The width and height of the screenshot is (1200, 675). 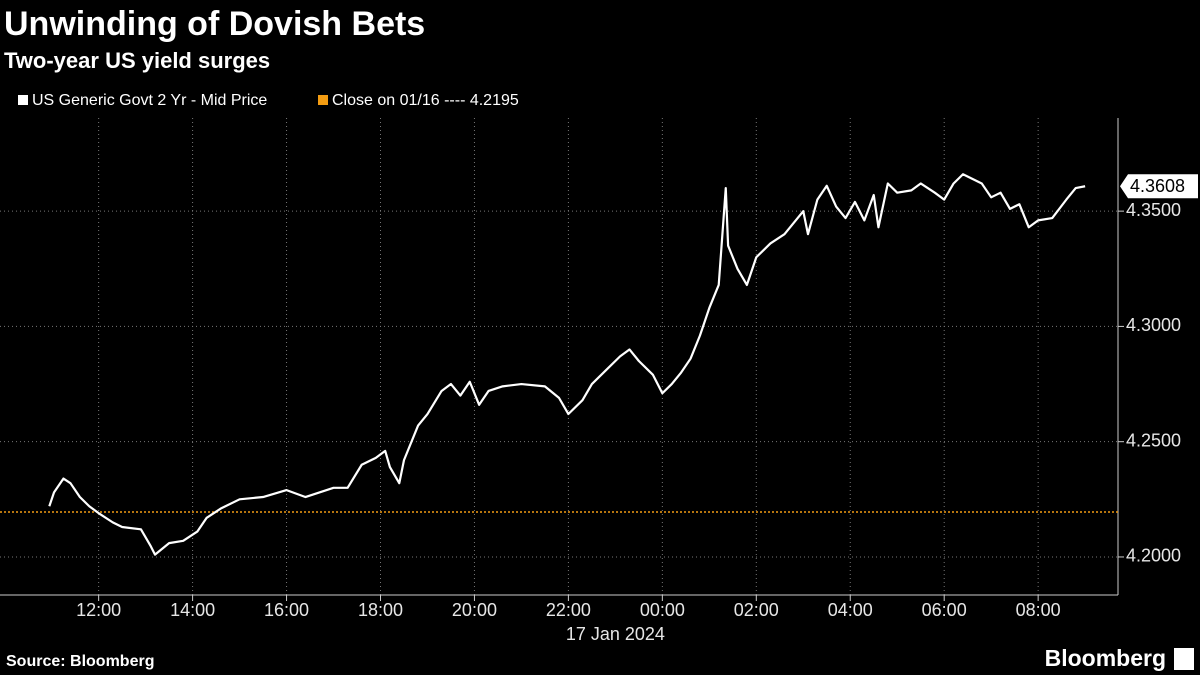 I want to click on x-tick-label: 16:00, so click(x=286, y=610).